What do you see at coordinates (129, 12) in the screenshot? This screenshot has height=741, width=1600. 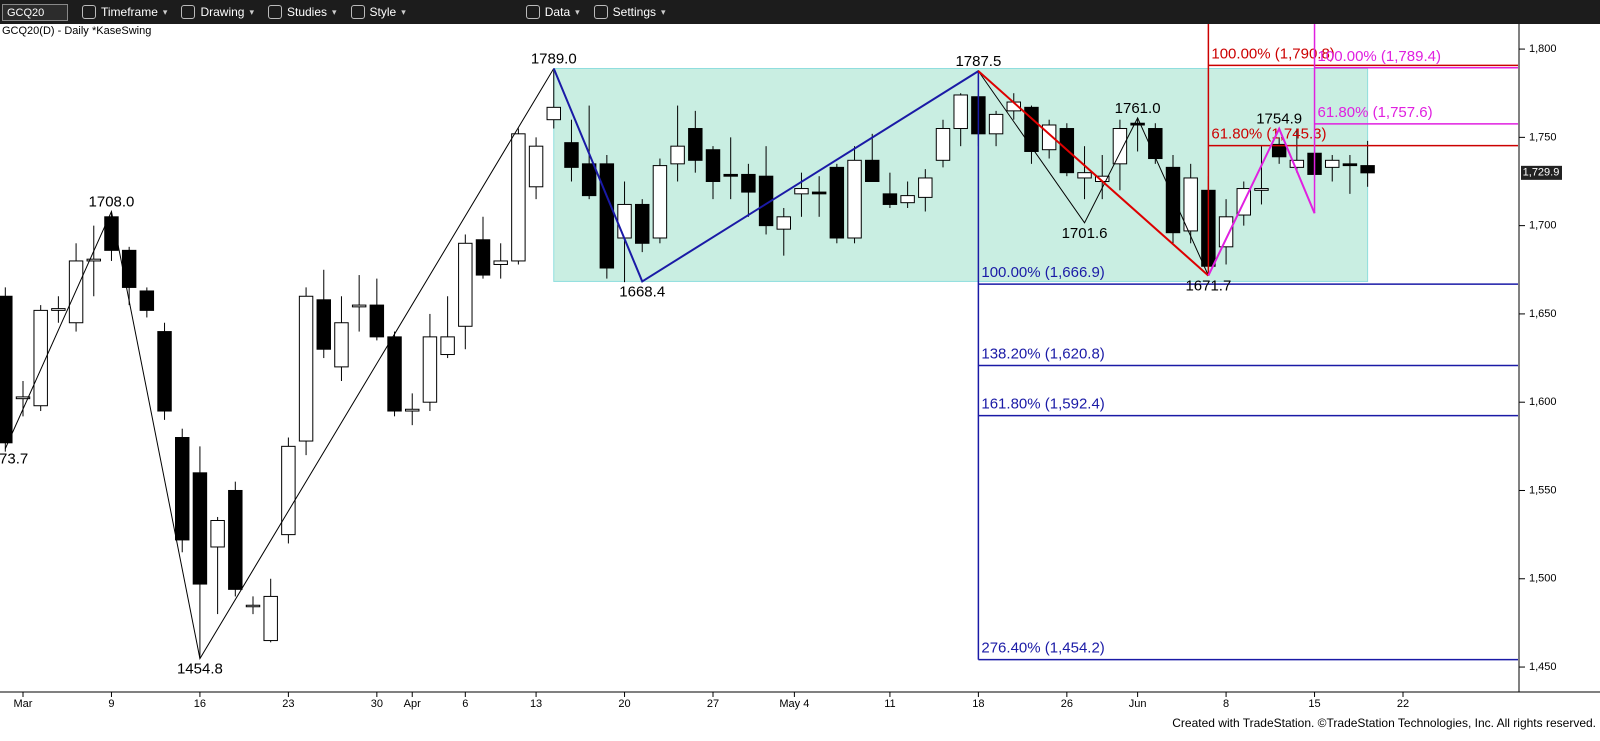 I see `toolbar-label: Timeframe` at bounding box center [129, 12].